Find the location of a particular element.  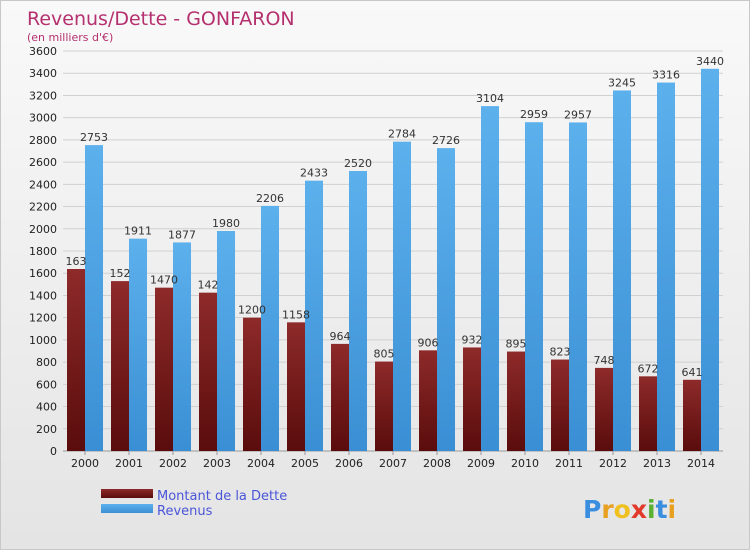

data-label-dette: 805 is located at coordinates (384, 354).